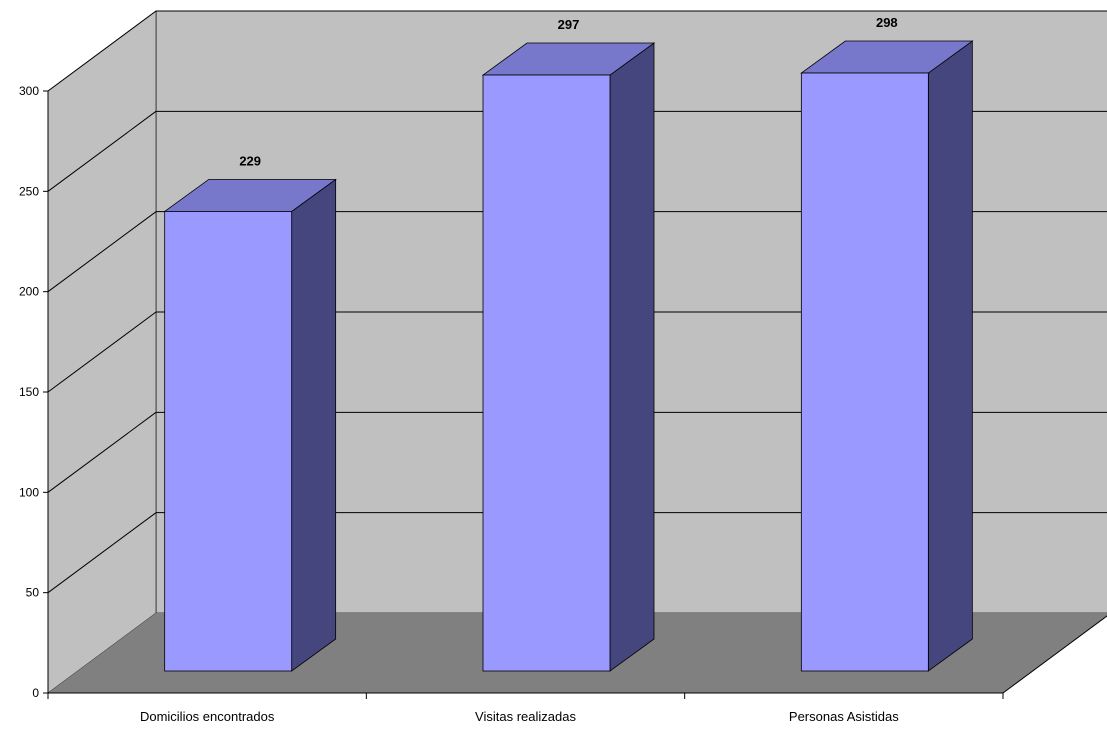  Describe the element at coordinates (887, 22) in the screenshot. I see `bar-value-label: 298` at that location.